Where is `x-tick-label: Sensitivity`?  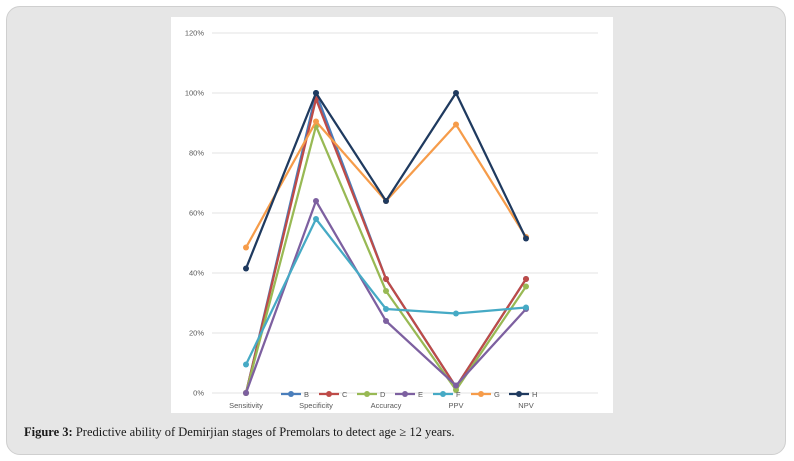 x-tick-label: Sensitivity is located at coordinates (246, 405).